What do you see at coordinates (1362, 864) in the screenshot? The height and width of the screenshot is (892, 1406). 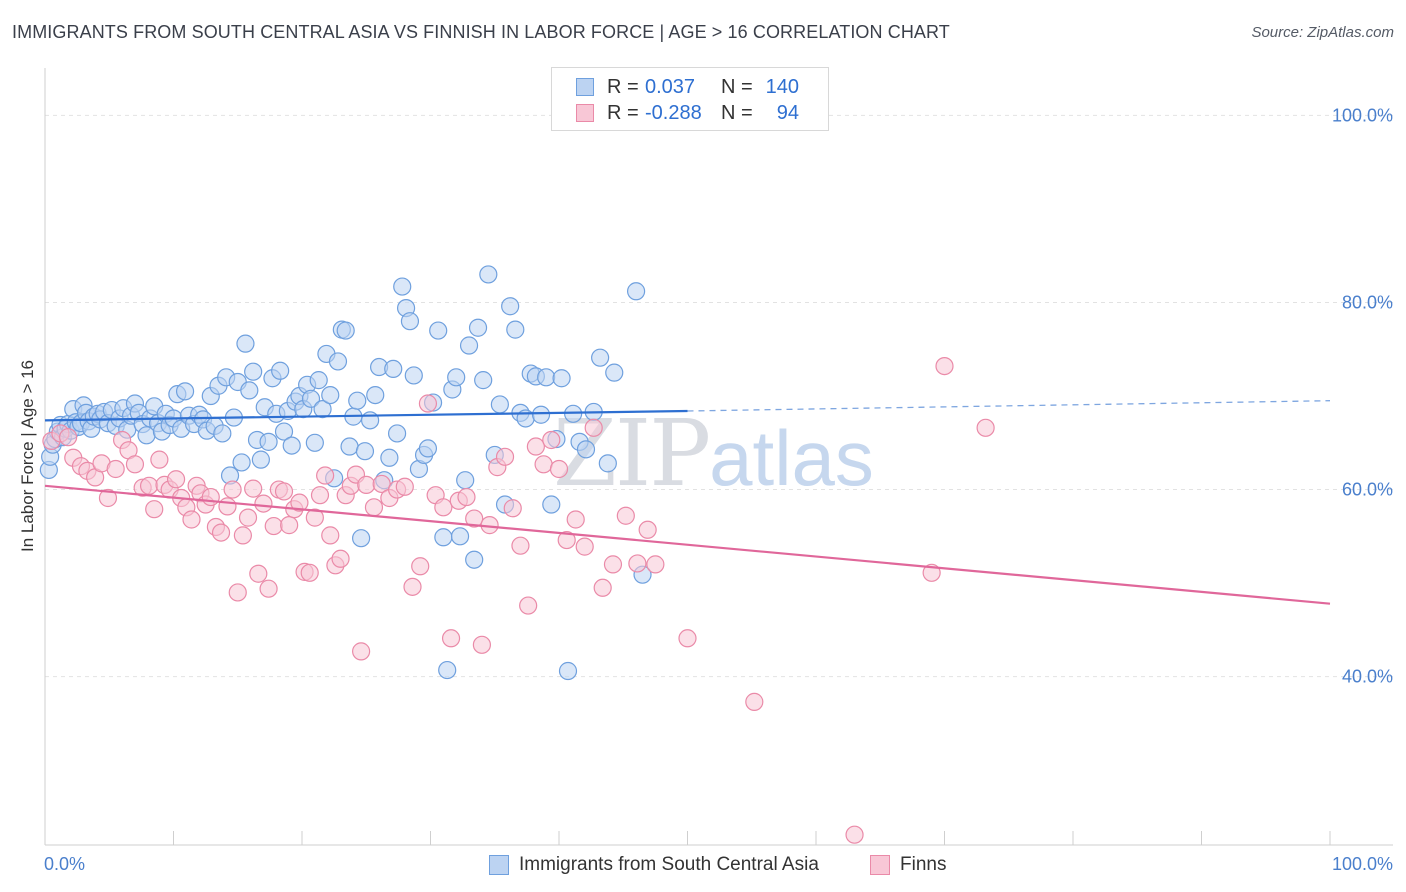 I see `x-tick-label: 100.0%` at bounding box center [1362, 864].